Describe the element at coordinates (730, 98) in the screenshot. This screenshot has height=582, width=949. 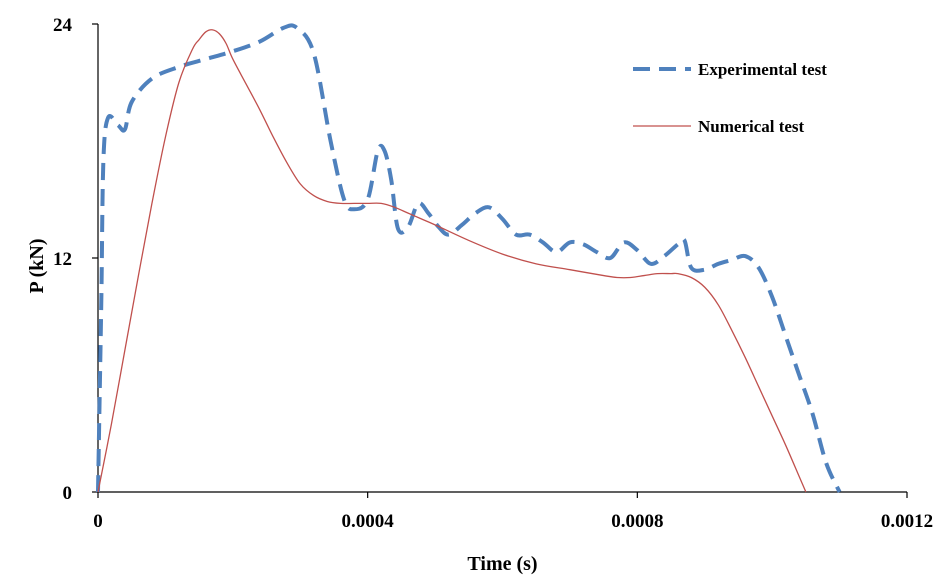
I see `legend: Experimental test Numerical test` at that location.